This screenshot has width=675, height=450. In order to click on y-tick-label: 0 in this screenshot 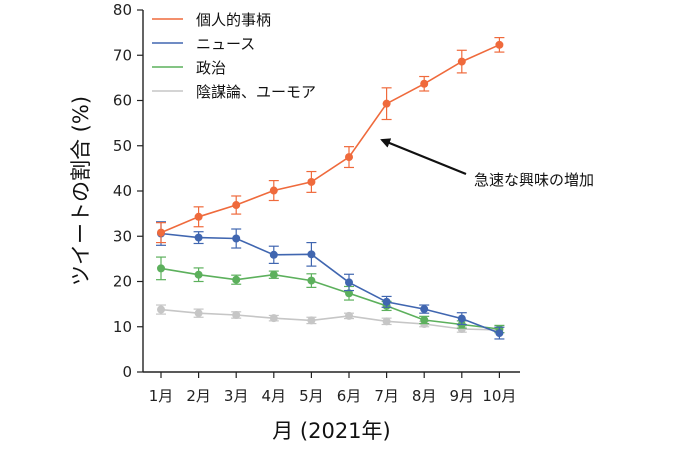, I will do `click(127, 372)`.